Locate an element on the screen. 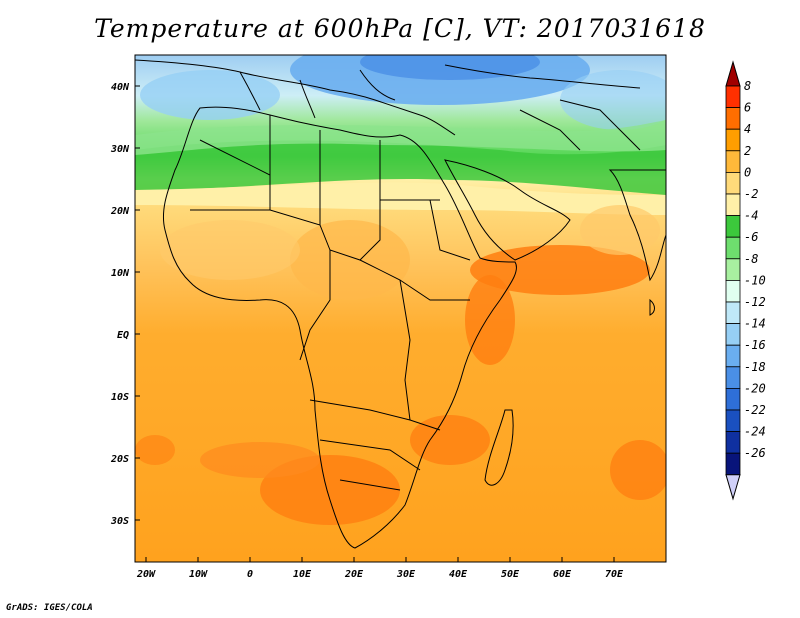 Image resolution: width=800 pixels, height=618 pixels. colorbar-label: -16 is located at coordinates (755, 345).